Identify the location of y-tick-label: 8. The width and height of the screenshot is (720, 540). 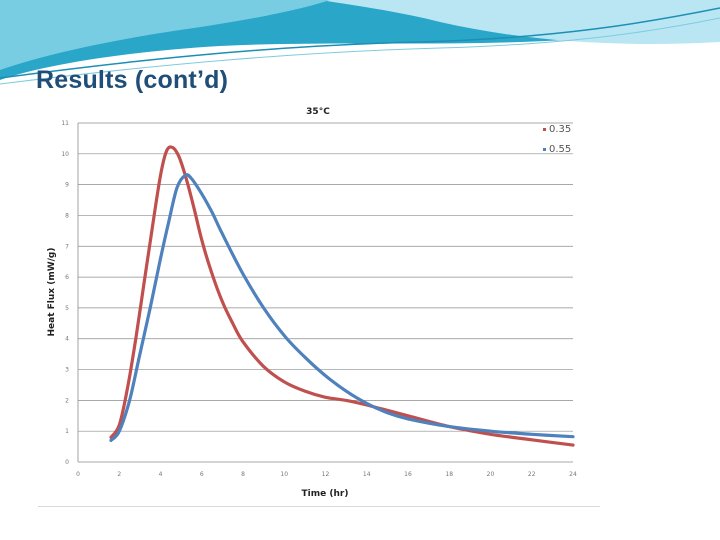
(67, 215).